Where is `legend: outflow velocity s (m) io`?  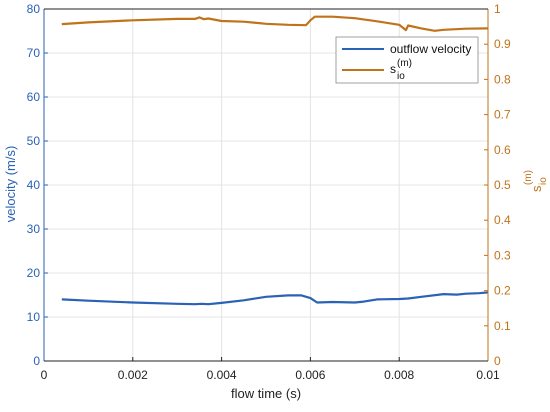 legend: outflow velocity s (m) io is located at coordinates (407, 60).